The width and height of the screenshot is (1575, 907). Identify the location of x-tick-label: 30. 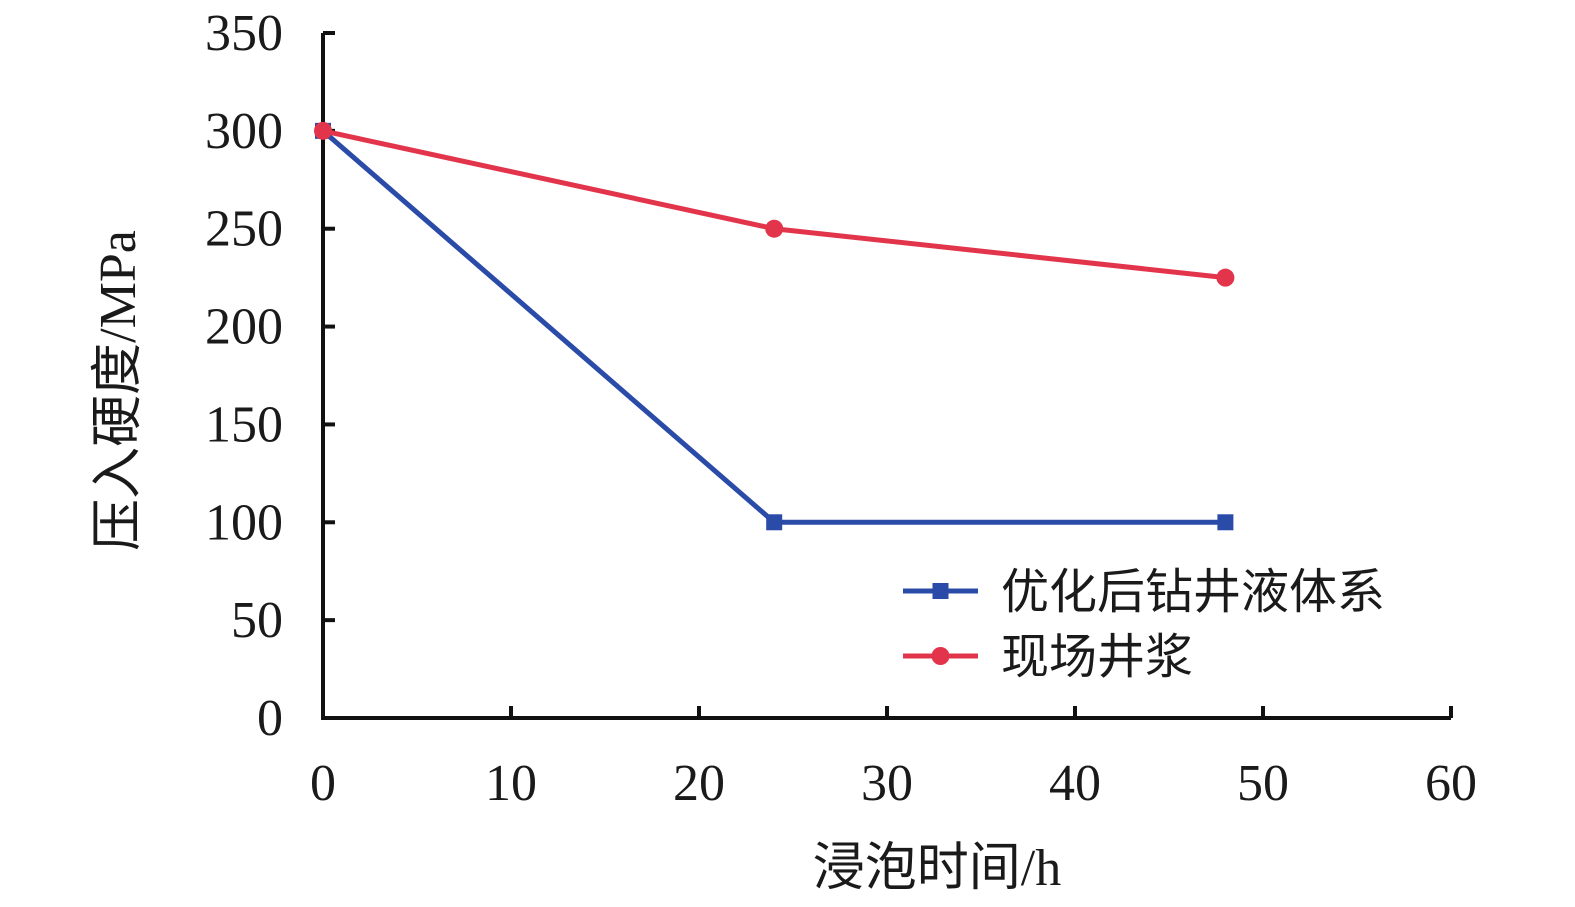
(887, 783).